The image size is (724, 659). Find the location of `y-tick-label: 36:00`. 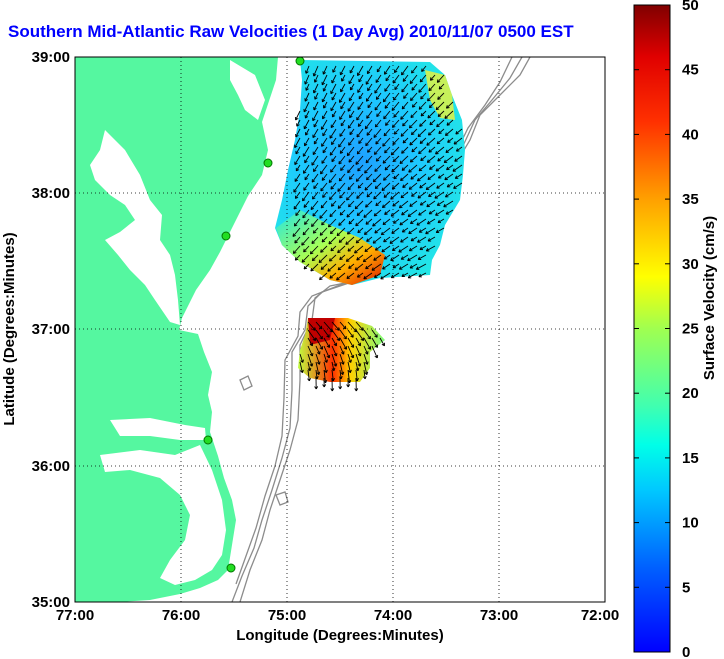

y-tick-label: 36:00 is located at coordinates (51, 466).